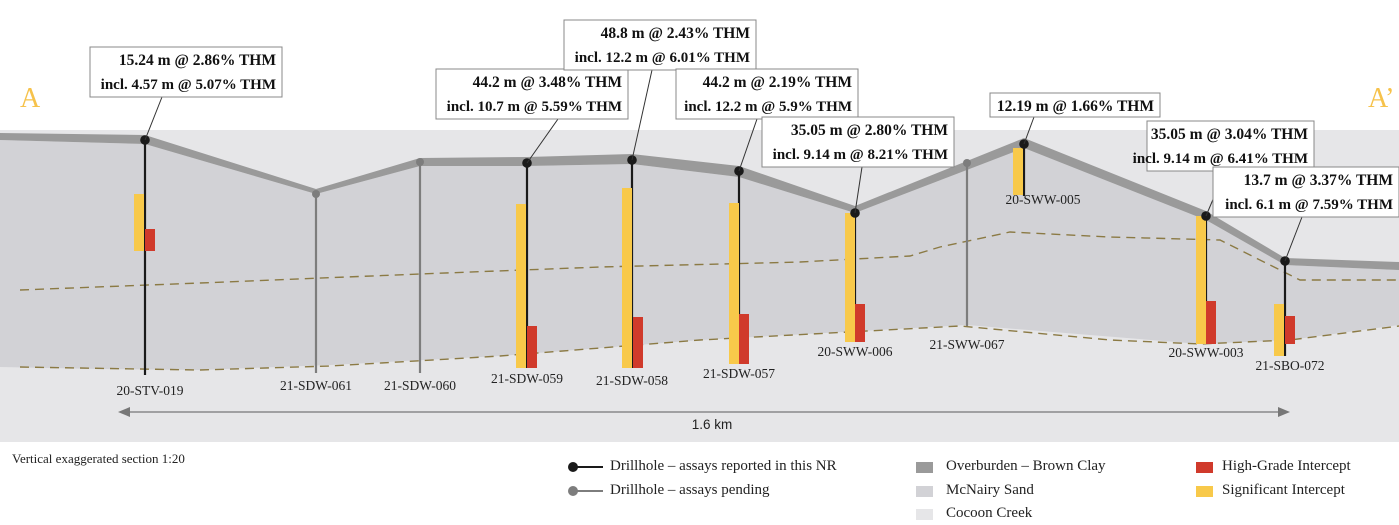  I want to click on callout-incl-line: incl. 9.14 m @ 8.21% THM, so click(860, 155).